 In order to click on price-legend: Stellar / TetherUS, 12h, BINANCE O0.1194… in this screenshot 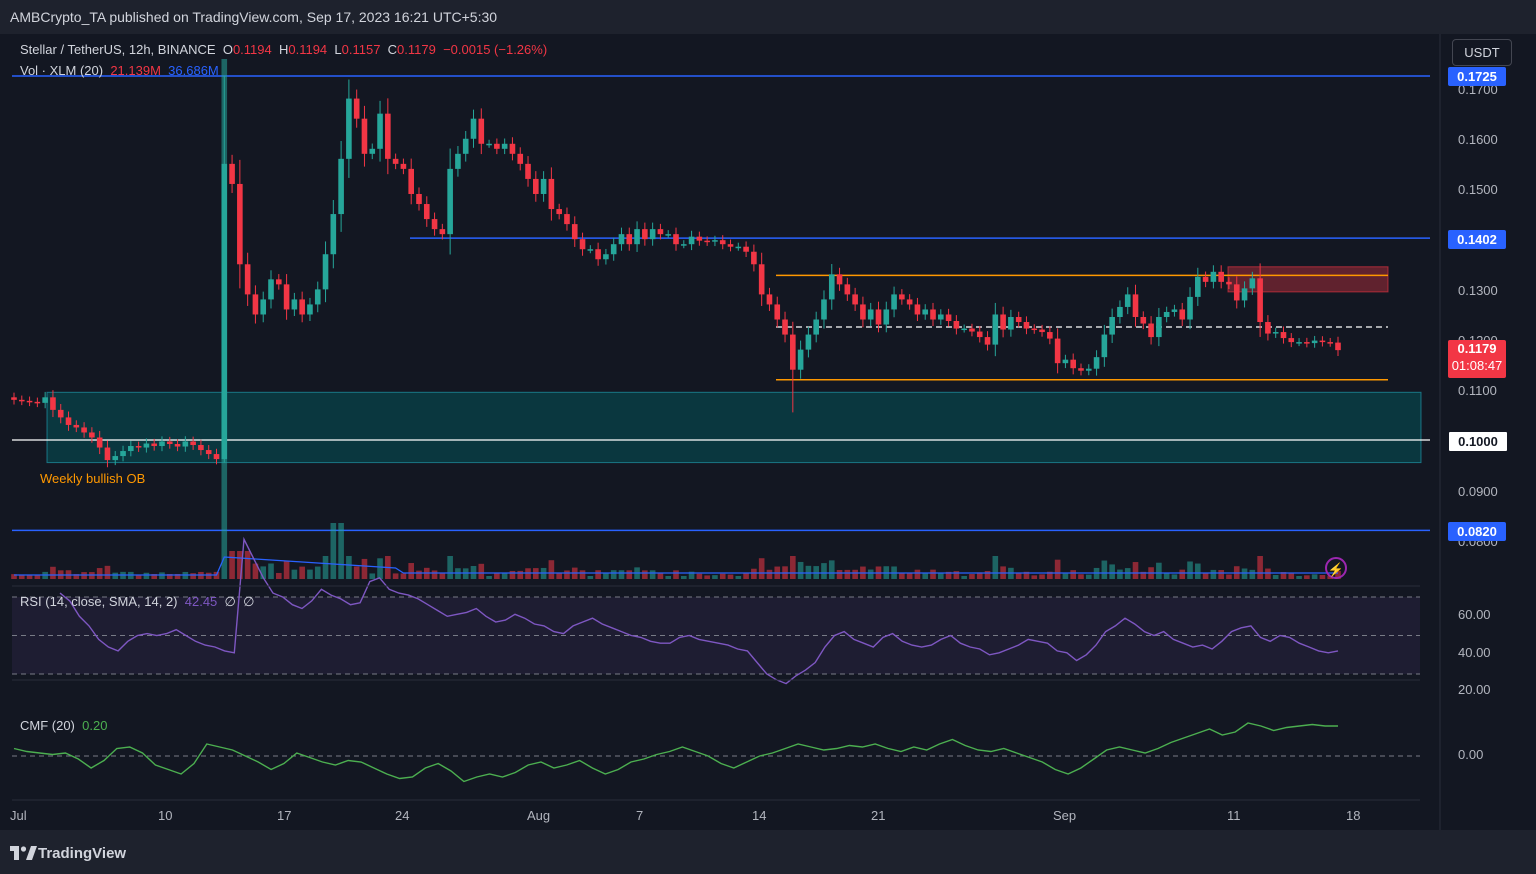, I will do `click(283, 49)`.